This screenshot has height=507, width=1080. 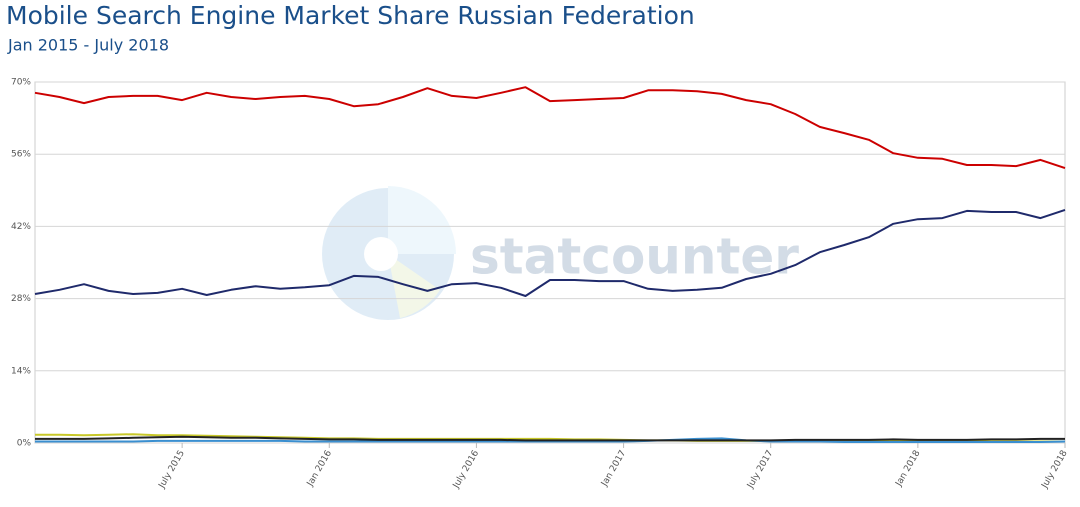 What do you see at coordinates (760, 470) in the screenshot?
I see `x-tick-label: July 2017` at bounding box center [760, 470].